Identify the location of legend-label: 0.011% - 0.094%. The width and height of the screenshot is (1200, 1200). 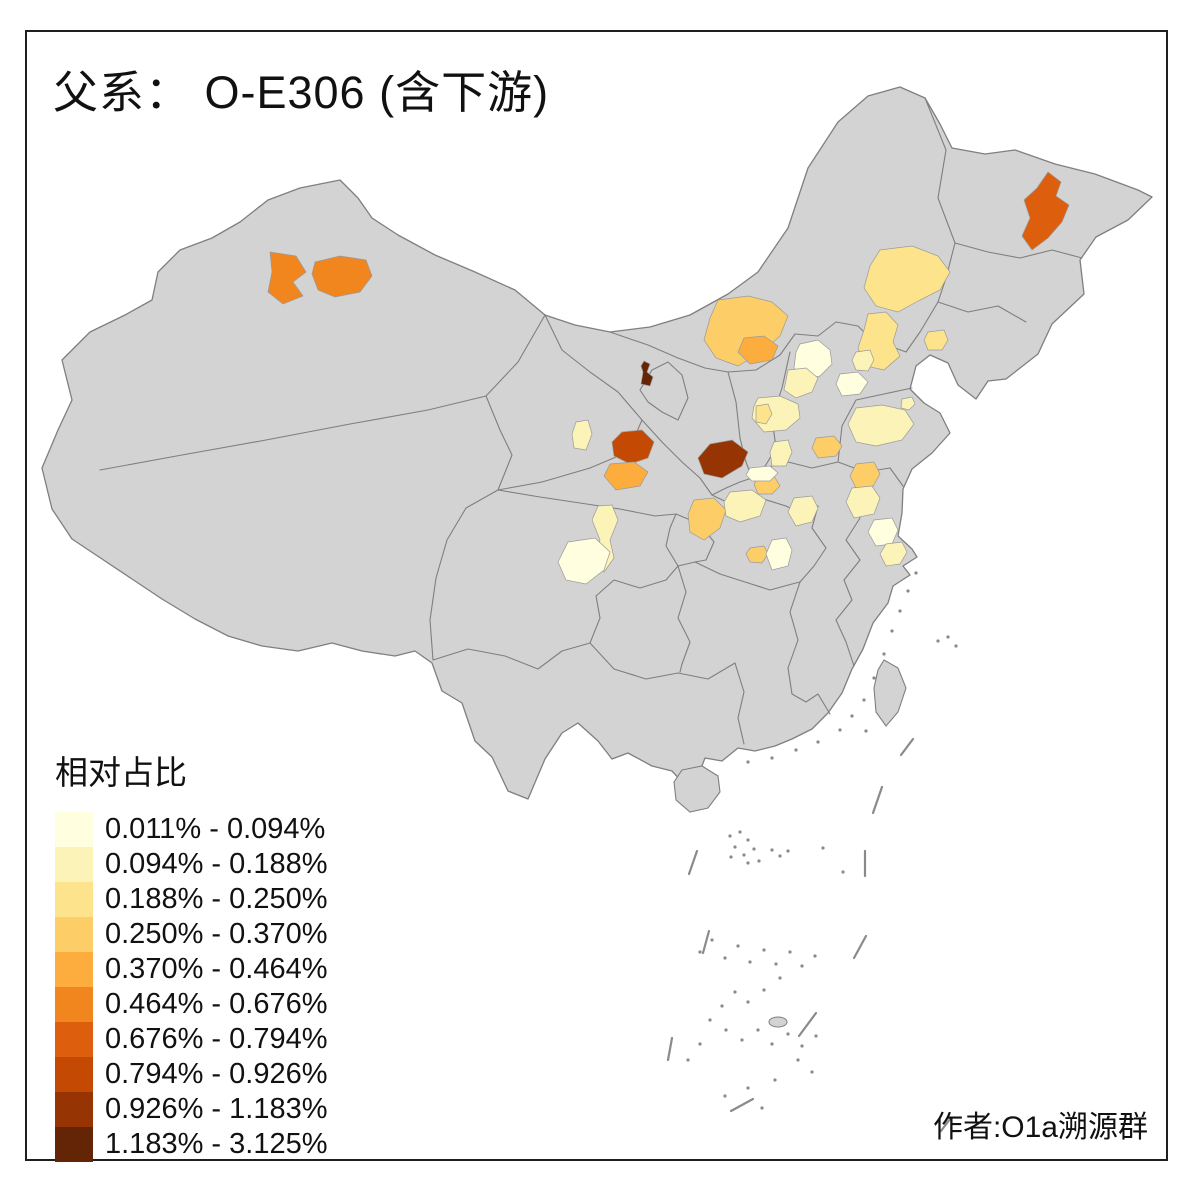
(215, 829).